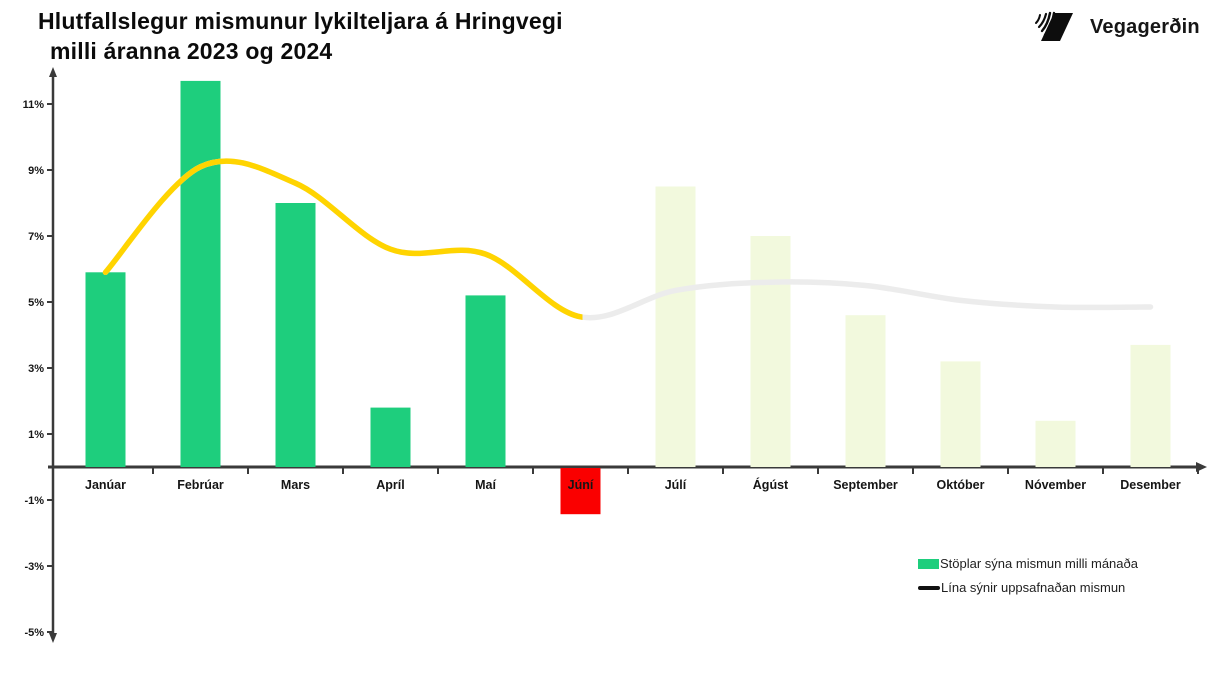 The image size is (1215, 674). What do you see at coordinates (34, 105) in the screenshot?
I see `y-axis-tick-label: 11%` at bounding box center [34, 105].